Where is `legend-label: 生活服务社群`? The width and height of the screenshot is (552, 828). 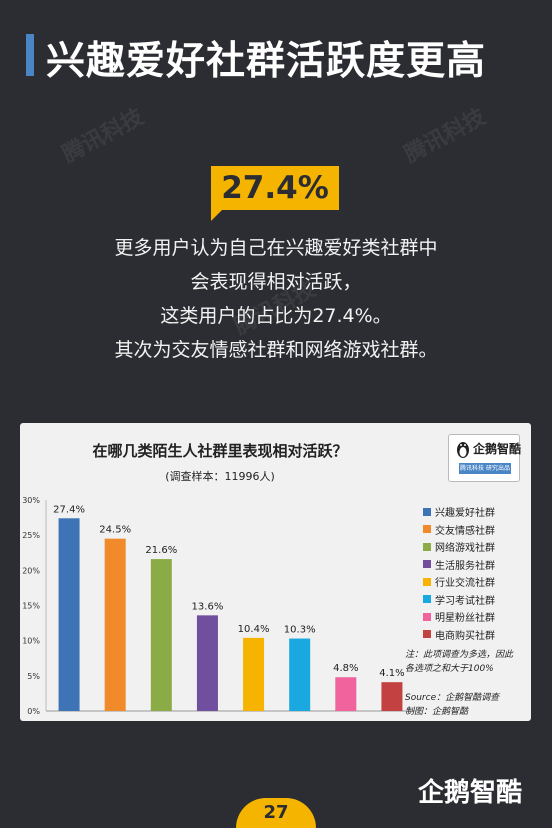 legend-label: 生活服务社群 is located at coordinates (465, 566).